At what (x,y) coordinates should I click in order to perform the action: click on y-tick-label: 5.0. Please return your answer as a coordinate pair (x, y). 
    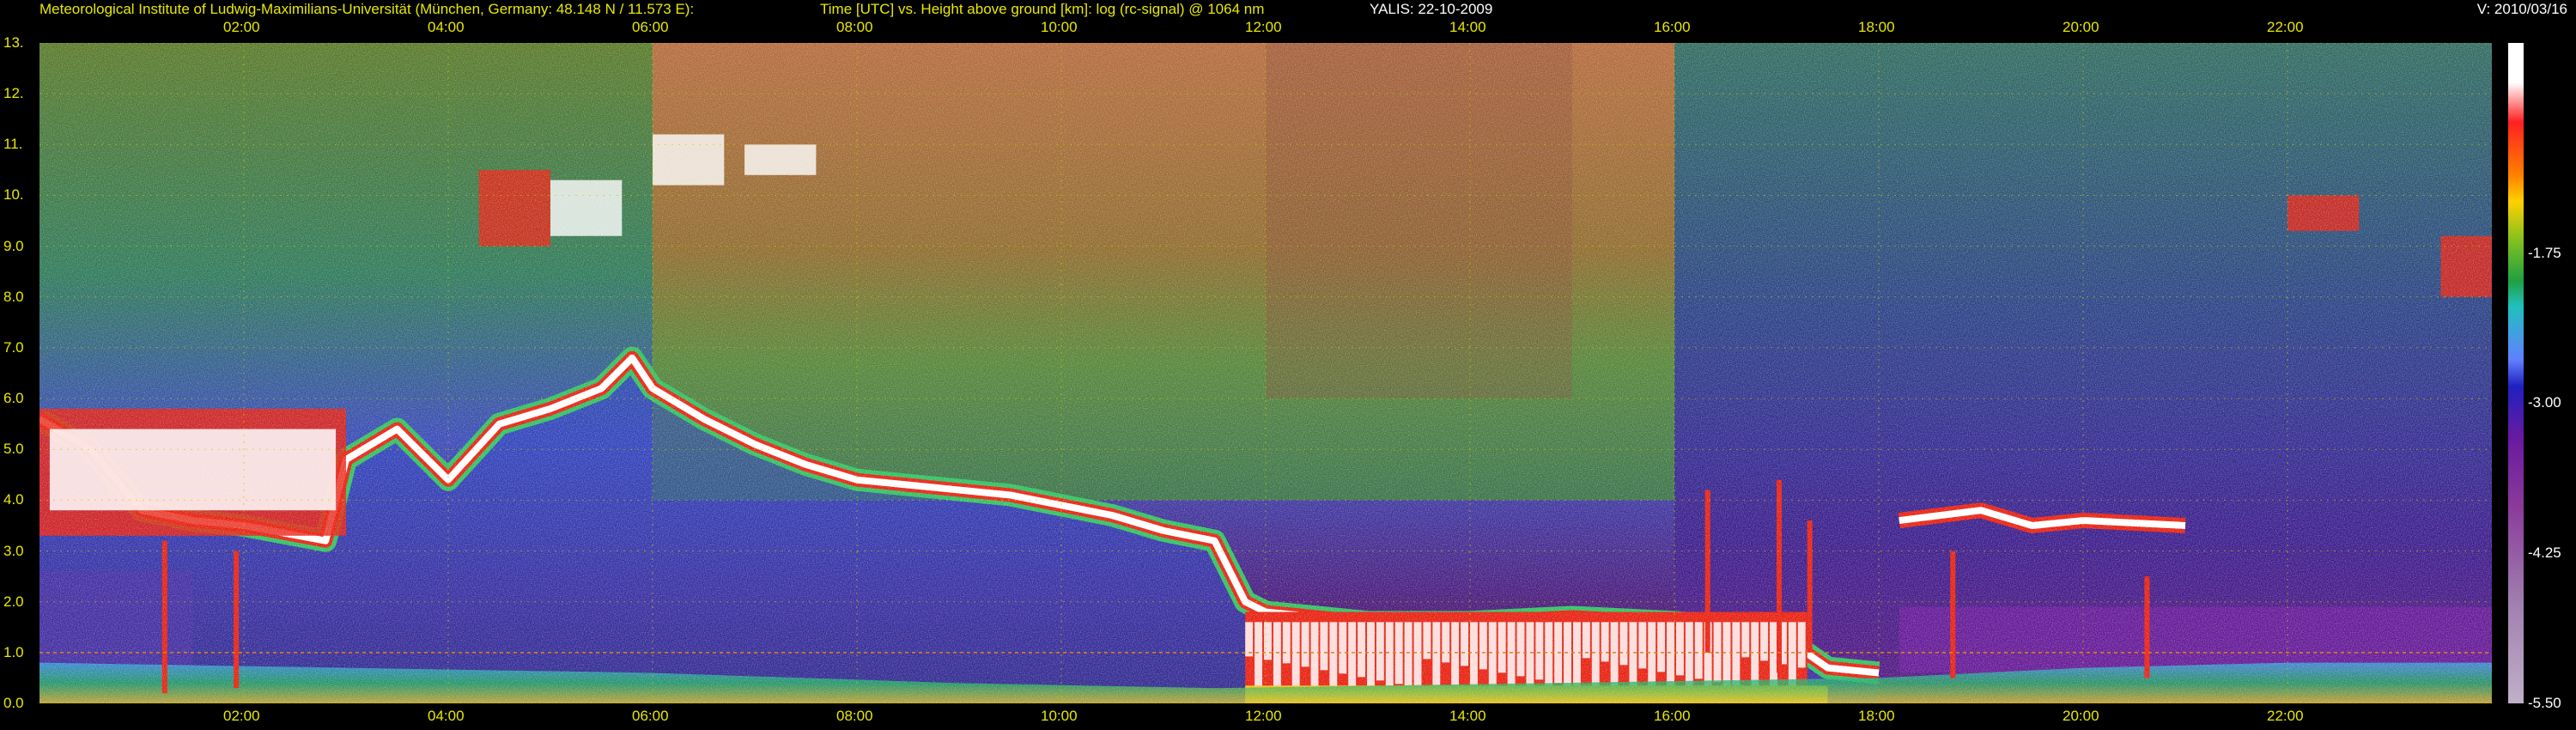
    Looking at the image, I should click on (13, 449).